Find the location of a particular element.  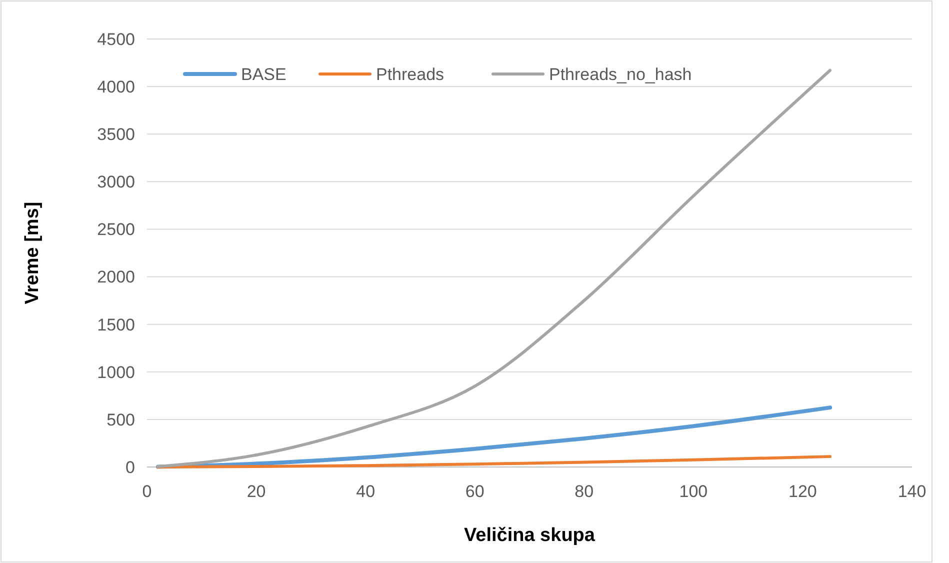

y-tick-label: 1000 is located at coordinates (116, 372).